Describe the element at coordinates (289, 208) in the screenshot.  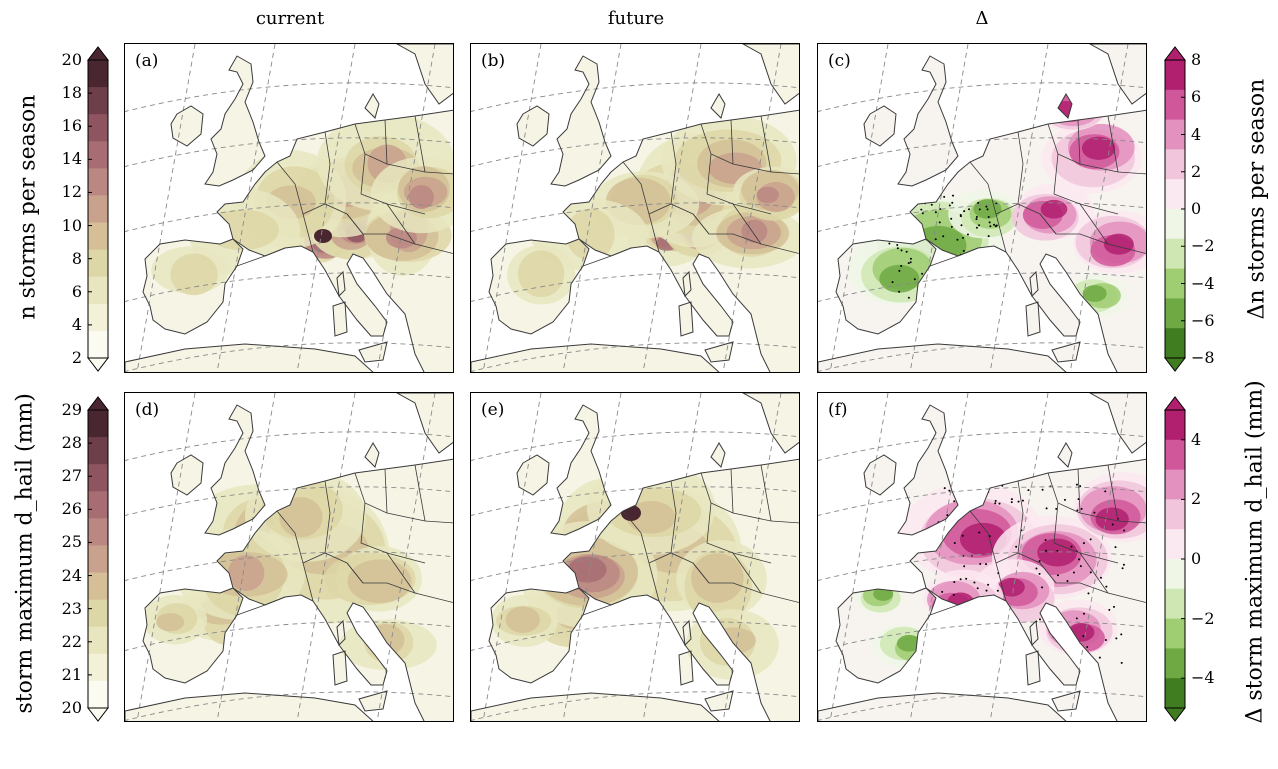
I see `map-a-svg` at that location.